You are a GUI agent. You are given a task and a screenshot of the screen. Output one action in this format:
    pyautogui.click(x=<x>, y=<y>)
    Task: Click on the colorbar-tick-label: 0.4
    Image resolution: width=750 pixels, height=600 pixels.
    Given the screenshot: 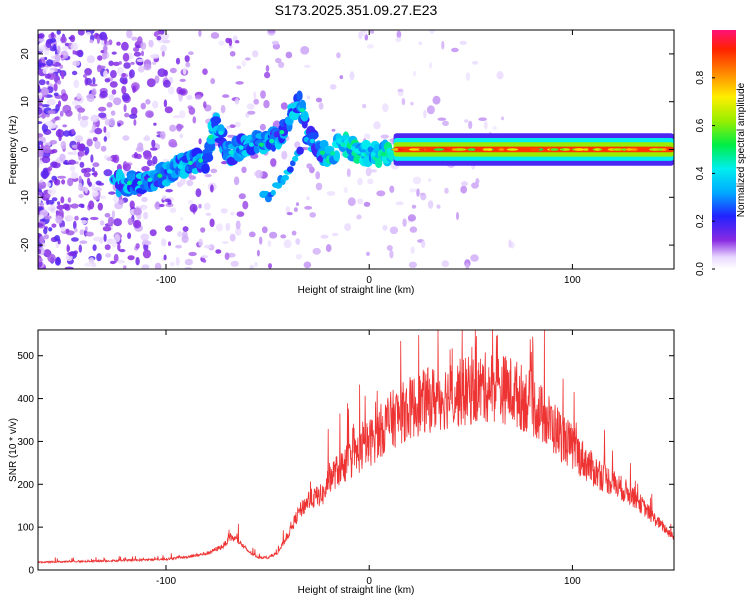 What is the action you would take?
    pyautogui.click(x=700, y=173)
    